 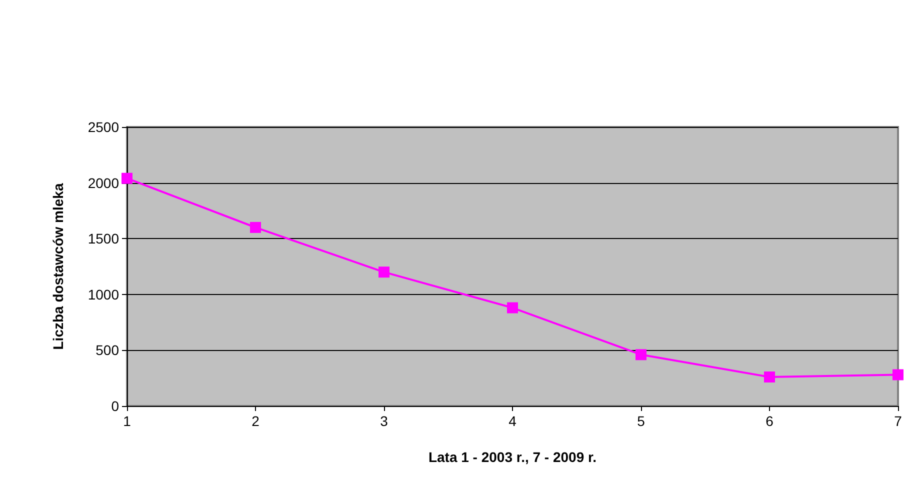 What do you see at coordinates (641, 421) in the screenshot?
I see `x-tick-label: 5` at bounding box center [641, 421].